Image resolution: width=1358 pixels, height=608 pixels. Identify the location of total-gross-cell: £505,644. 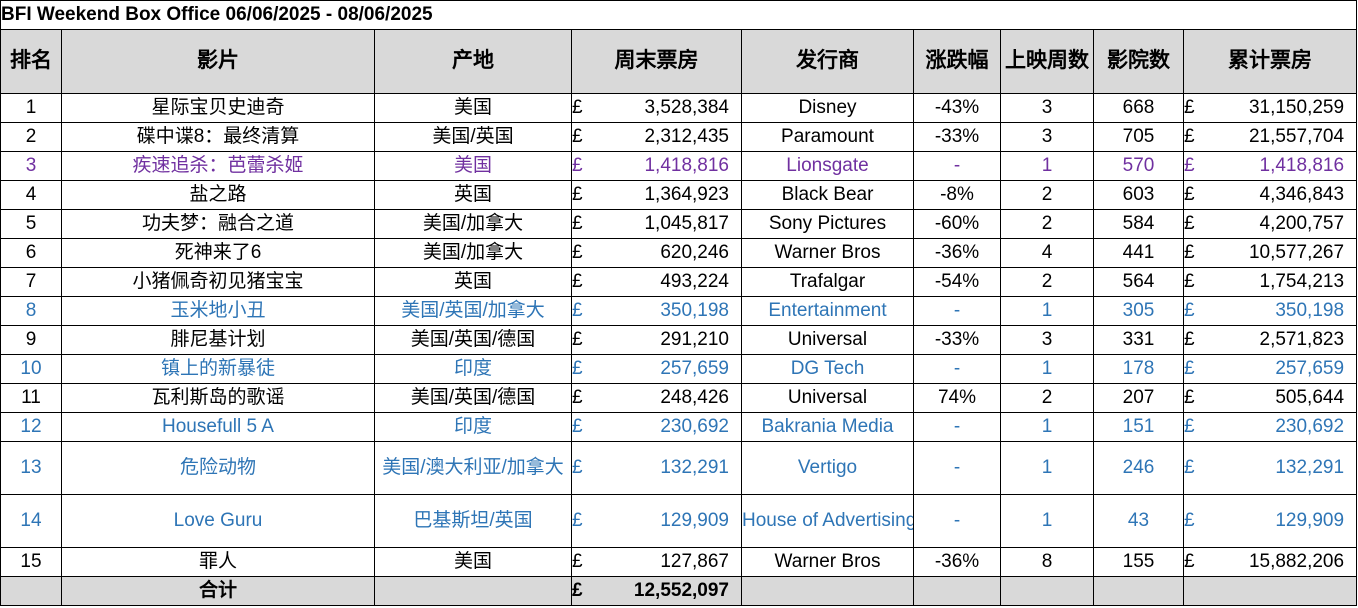
(1270, 398).